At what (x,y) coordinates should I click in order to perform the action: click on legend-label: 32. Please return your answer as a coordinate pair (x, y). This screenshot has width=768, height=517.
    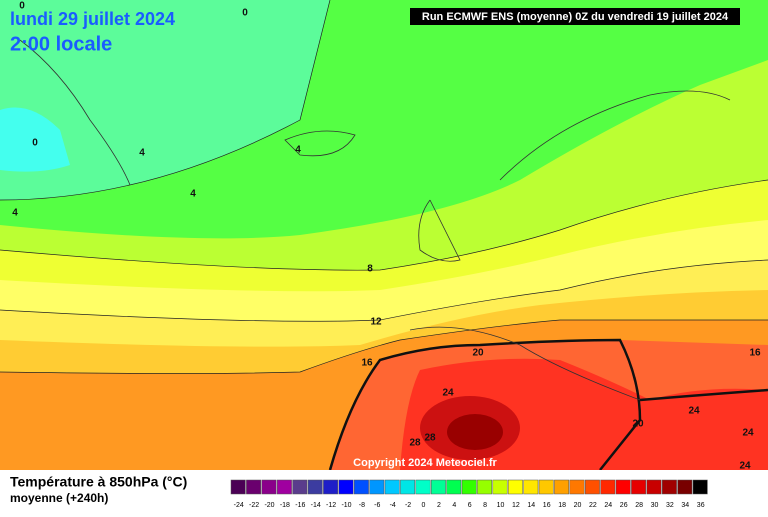
    Looking at the image, I should click on (670, 505).